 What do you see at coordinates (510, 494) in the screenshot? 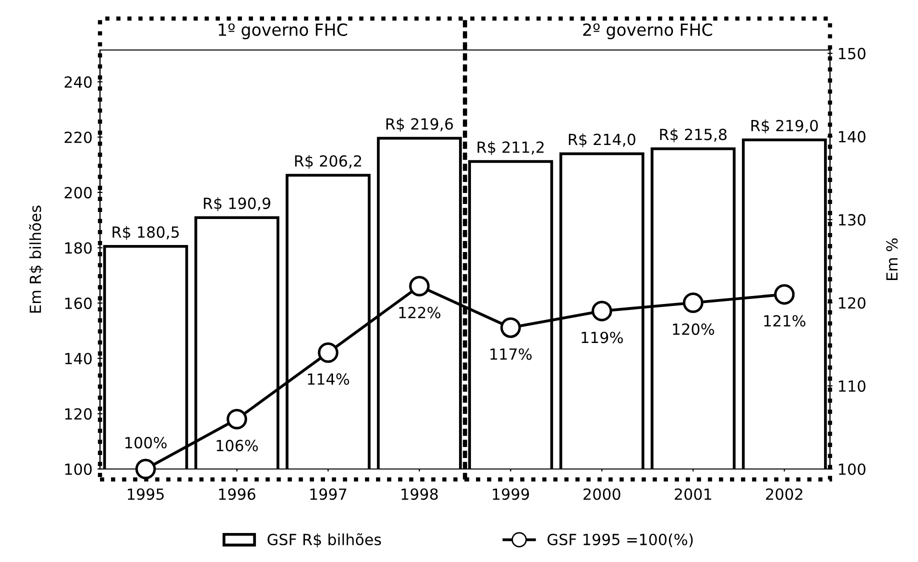
I see `x-tick-label: 1999` at bounding box center [510, 494].